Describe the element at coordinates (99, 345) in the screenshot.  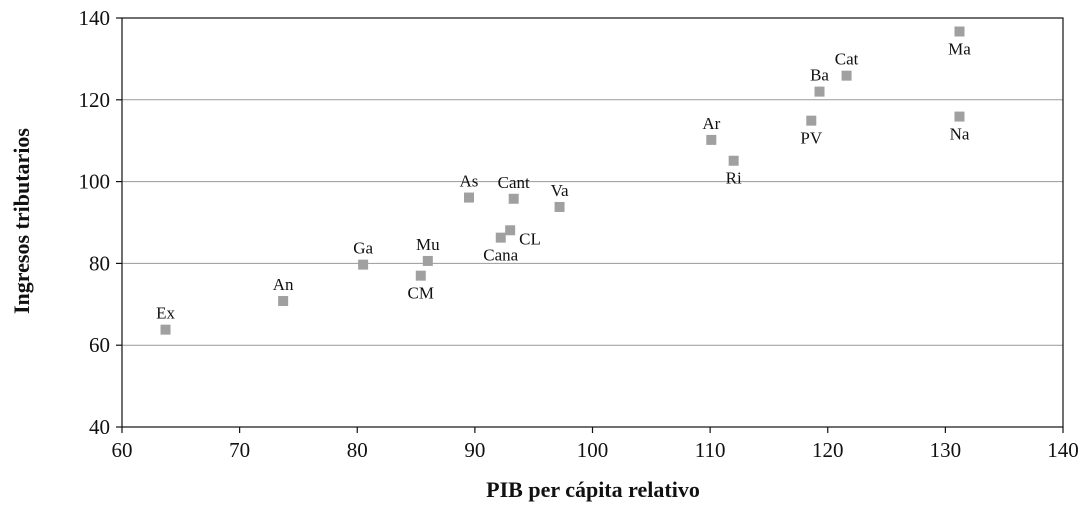
I see `y-tick-label: 60` at that location.